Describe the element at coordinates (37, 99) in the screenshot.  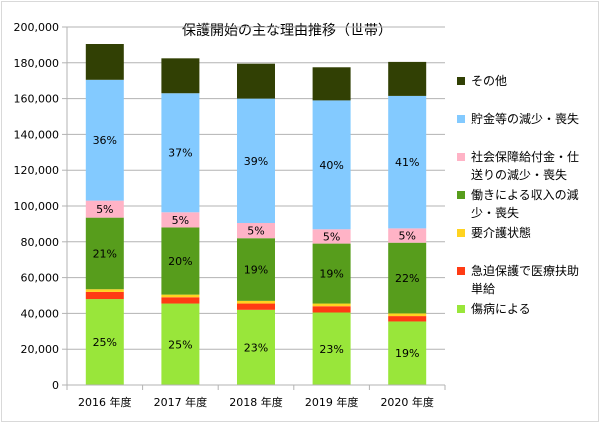
I see `y-tick-label: 160,000` at that location.